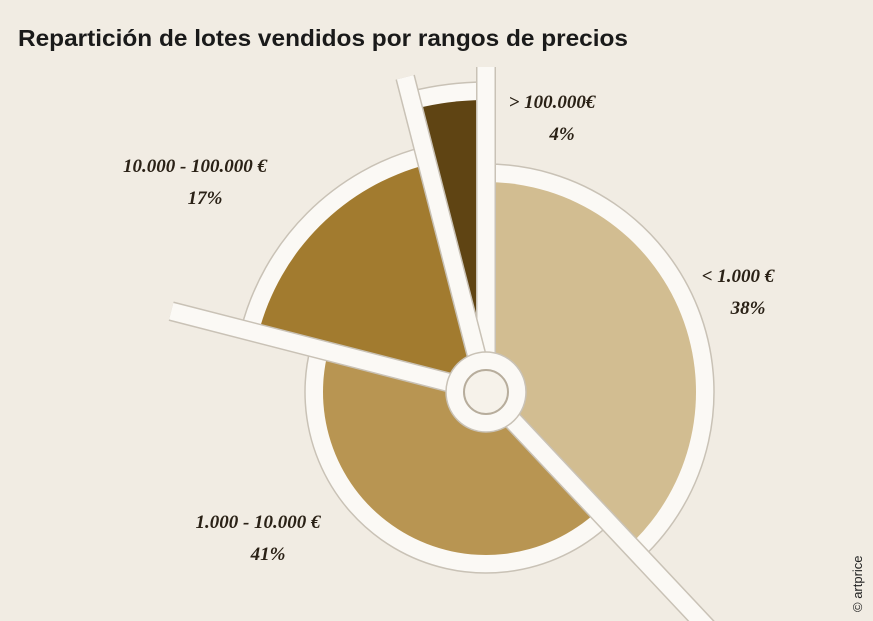  Describe the element at coordinates (268, 554) in the screenshot. I see `slice-value-label: 41%` at that location.